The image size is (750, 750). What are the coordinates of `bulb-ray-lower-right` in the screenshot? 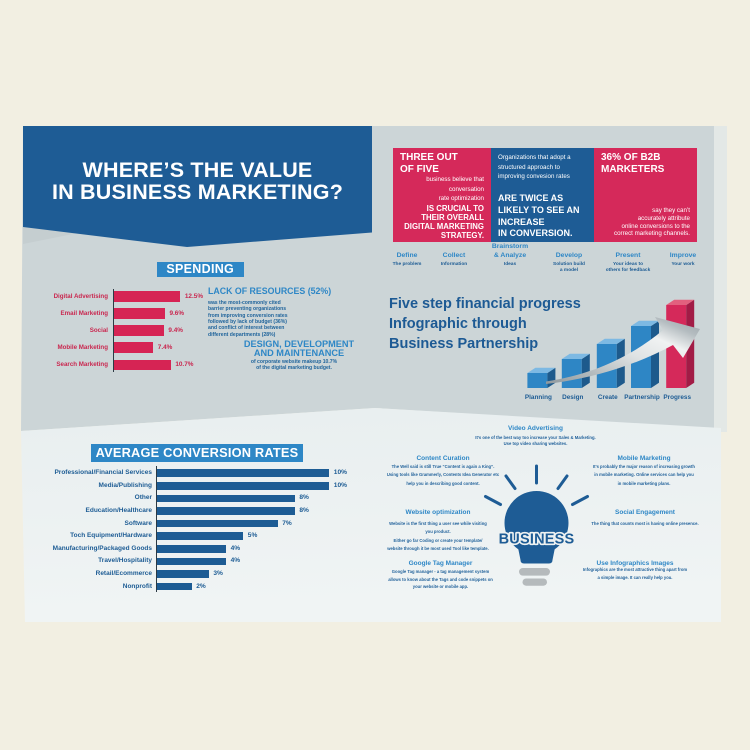 It's located at (580, 500).